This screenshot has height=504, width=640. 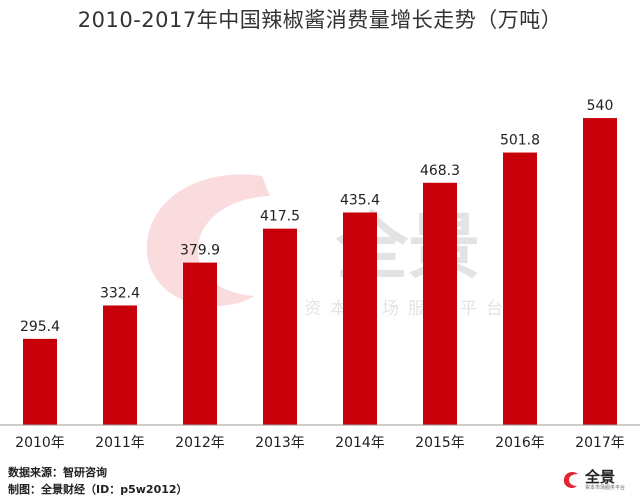 I want to click on bar-2017年, so click(x=600, y=272).